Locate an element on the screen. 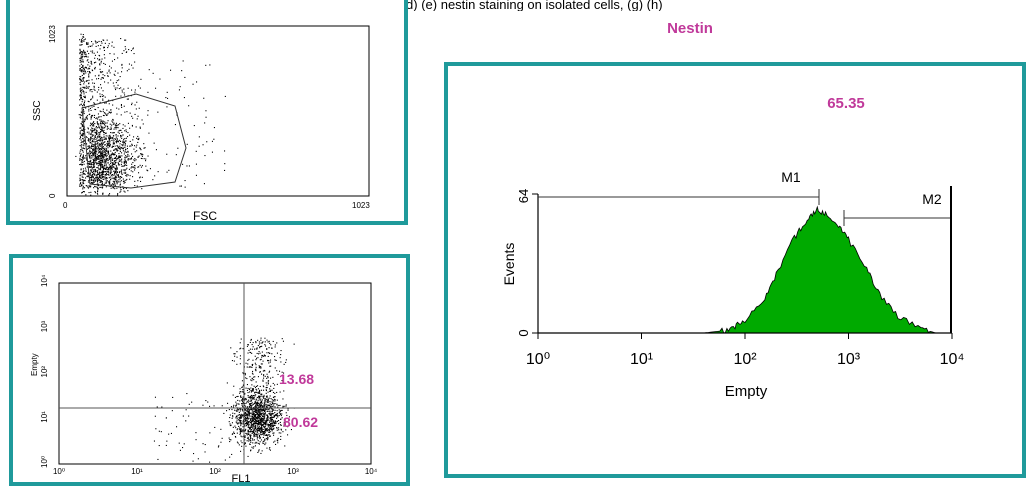 The image size is (1026, 487). y-tick: 10⁰ is located at coordinates (44, 462).